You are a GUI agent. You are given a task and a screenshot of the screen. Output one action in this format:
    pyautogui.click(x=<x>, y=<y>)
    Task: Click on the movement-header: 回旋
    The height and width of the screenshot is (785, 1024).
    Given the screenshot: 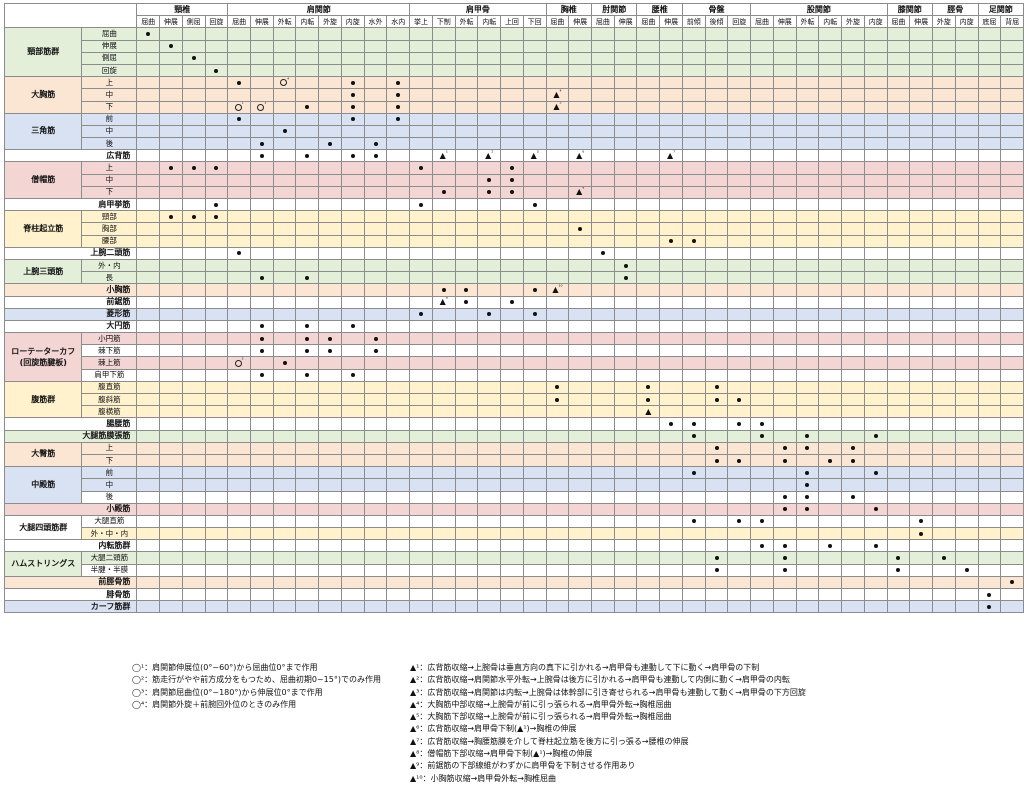 What is the action you would take?
    pyautogui.click(x=216, y=22)
    